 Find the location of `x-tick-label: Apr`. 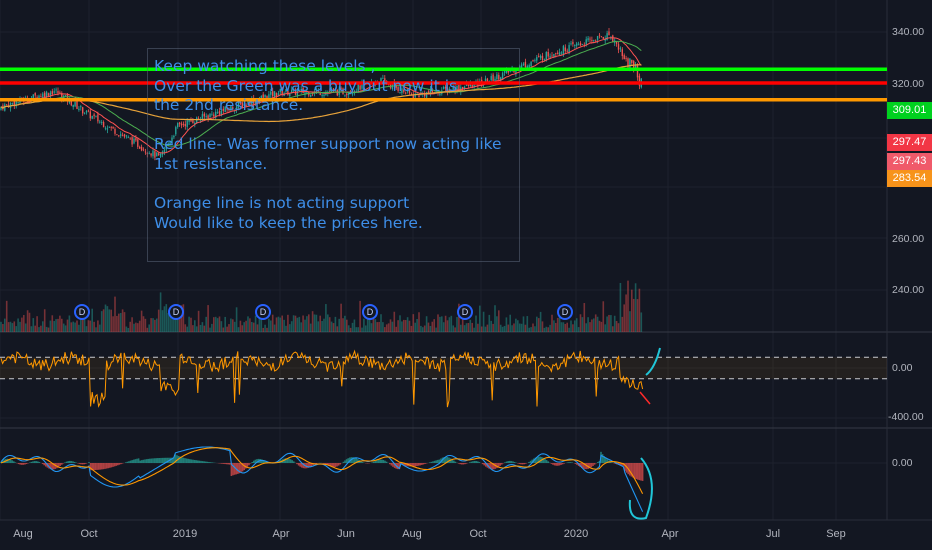

x-tick-label: Apr is located at coordinates (670, 534).